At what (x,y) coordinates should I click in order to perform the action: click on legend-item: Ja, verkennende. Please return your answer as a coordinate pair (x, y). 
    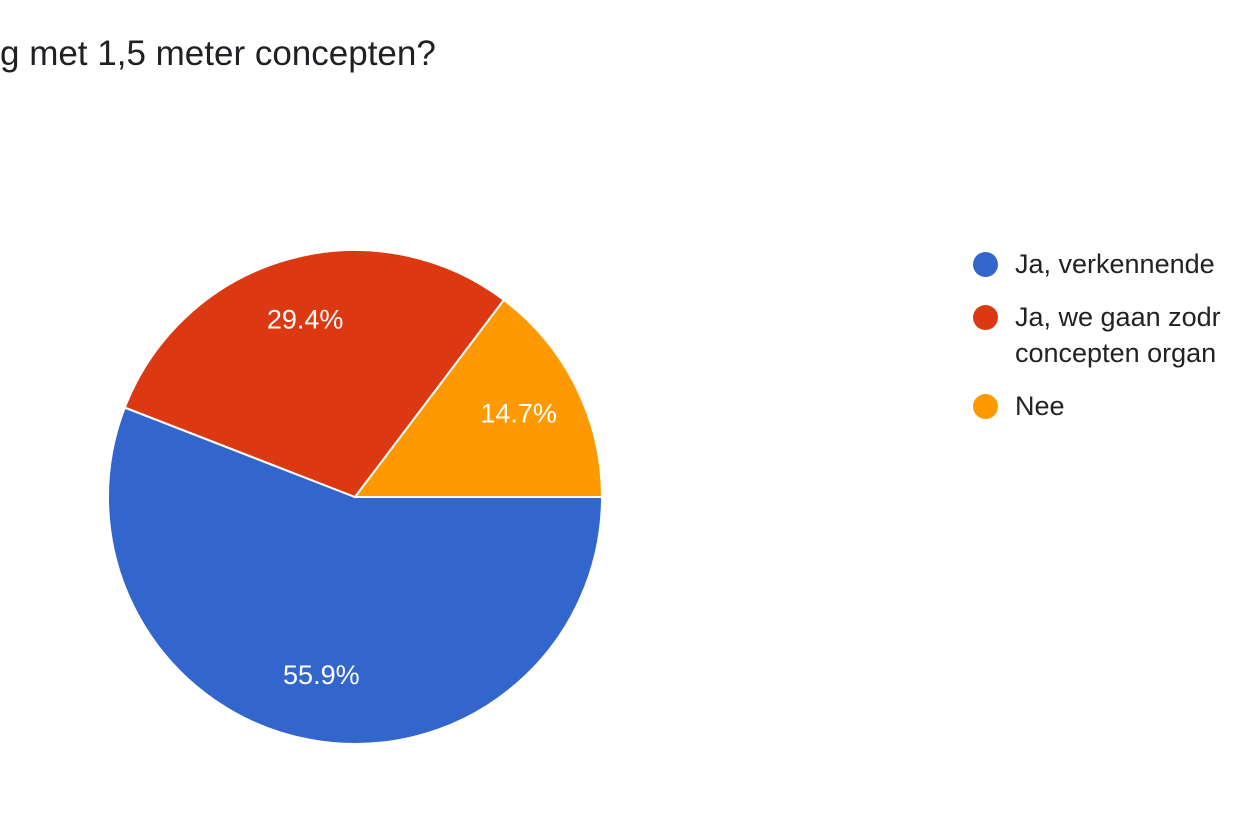
    Looking at the image, I should click on (1107, 264).